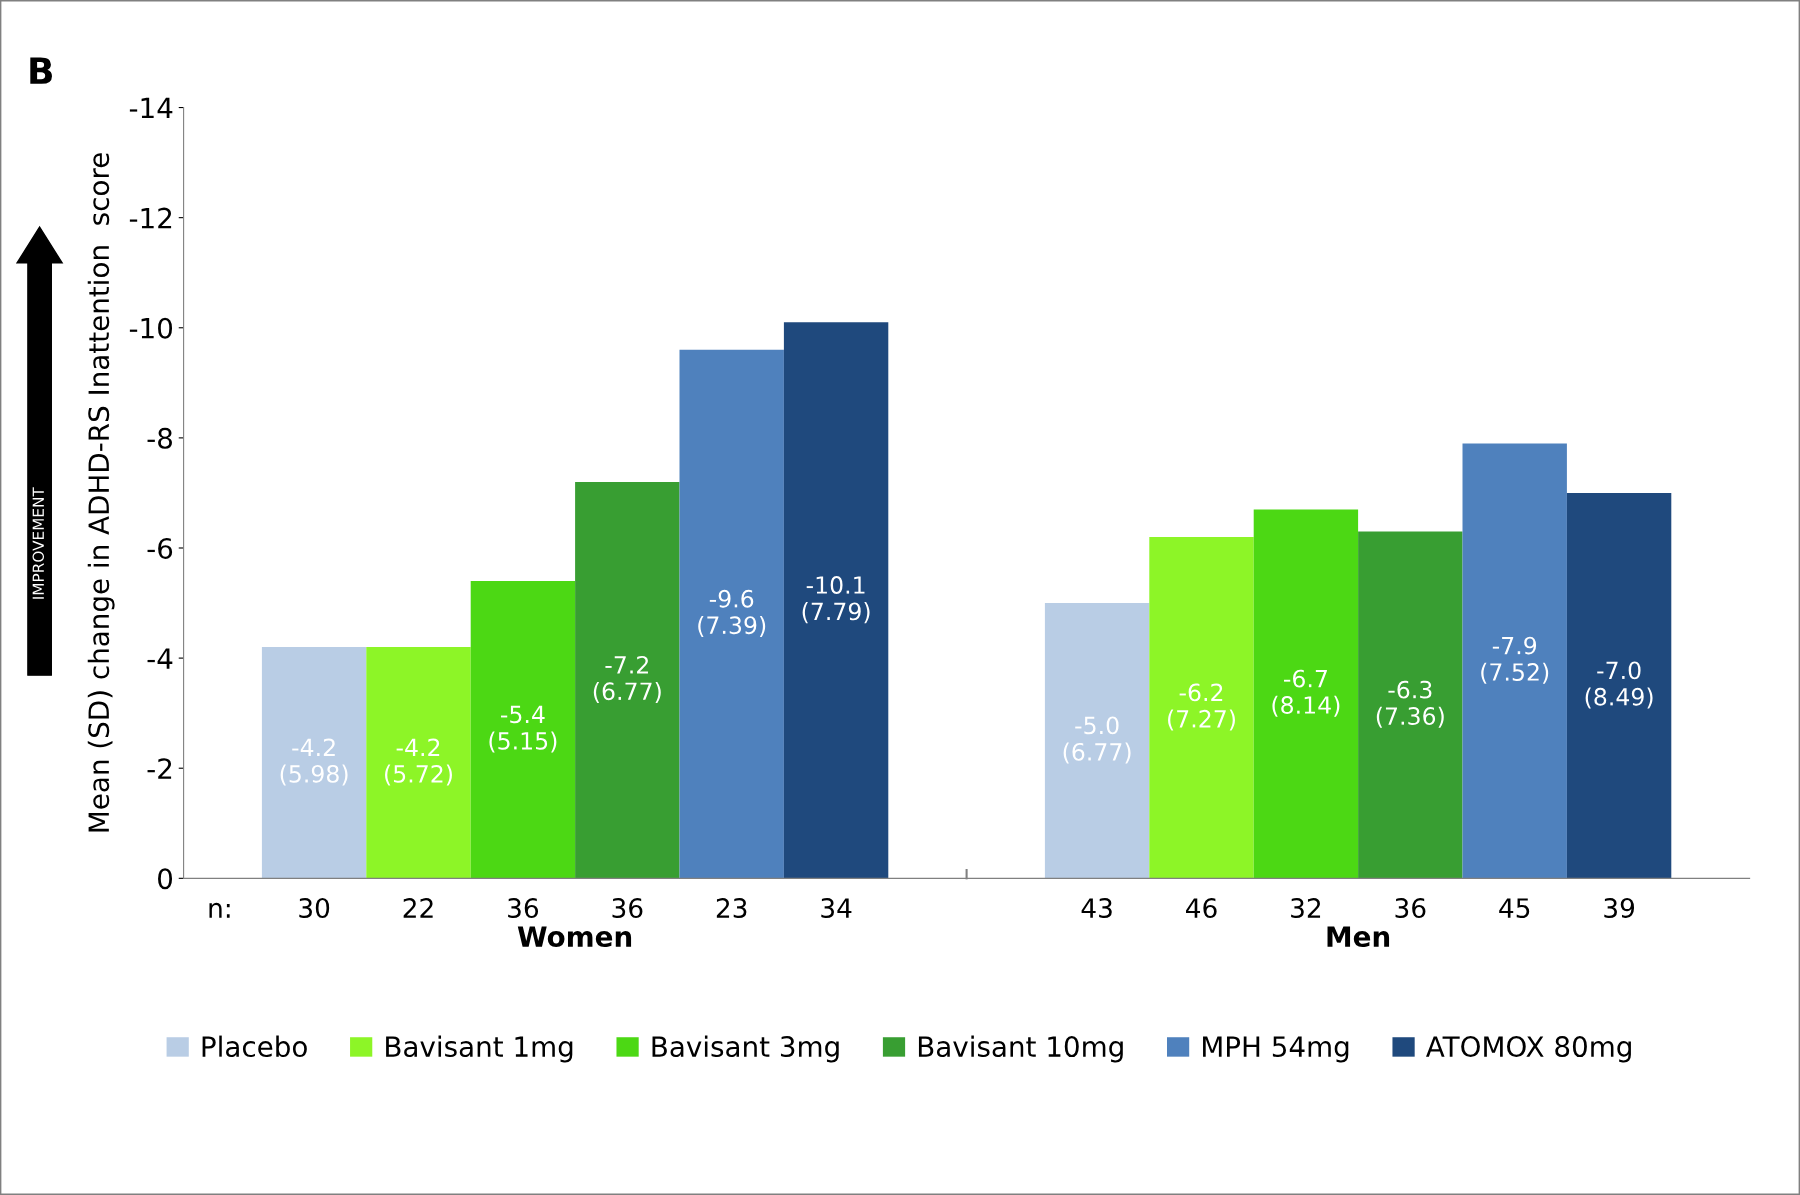 This screenshot has width=1800, height=1195. Describe the element at coordinates (151, 328) in the screenshot. I see `y-tick-label: -10` at that location.